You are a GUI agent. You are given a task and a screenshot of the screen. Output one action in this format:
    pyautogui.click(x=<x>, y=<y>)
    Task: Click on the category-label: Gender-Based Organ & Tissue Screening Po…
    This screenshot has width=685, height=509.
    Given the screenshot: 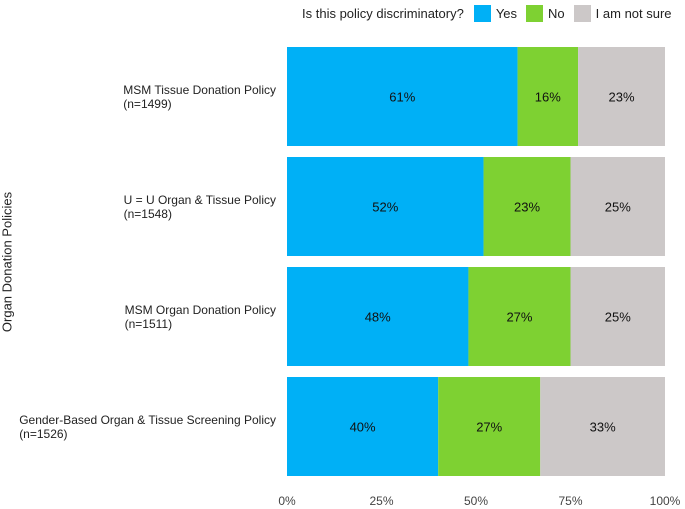 What is the action you would take?
    pyautogui.click(x=147, y=427)
    